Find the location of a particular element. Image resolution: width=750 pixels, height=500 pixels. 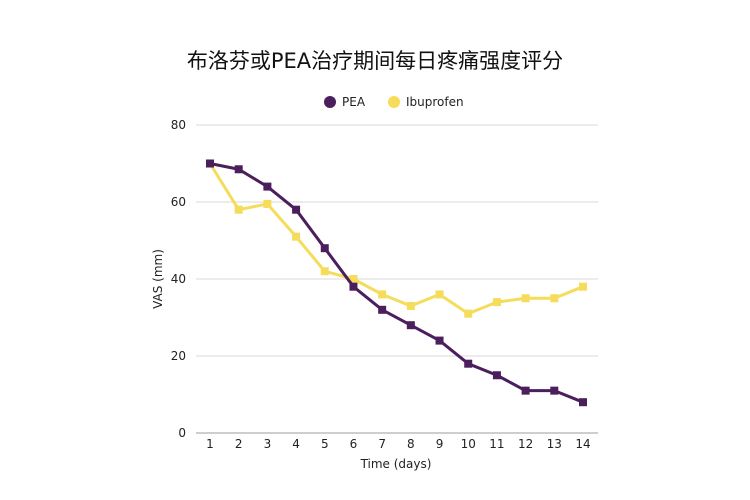

legend-item-pea: PEA is located at coordinates (345, 102).